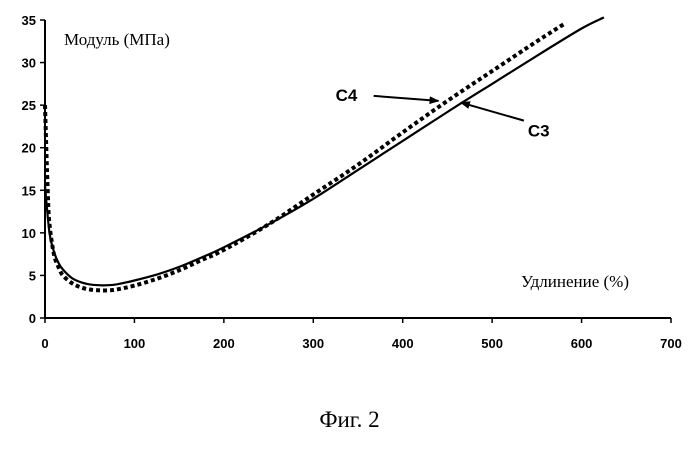 The height and width of the screenshot is (454, 699). Describe the element at coordinates (492, 112) in the screenshot. I see `arrow-c3` at that location.